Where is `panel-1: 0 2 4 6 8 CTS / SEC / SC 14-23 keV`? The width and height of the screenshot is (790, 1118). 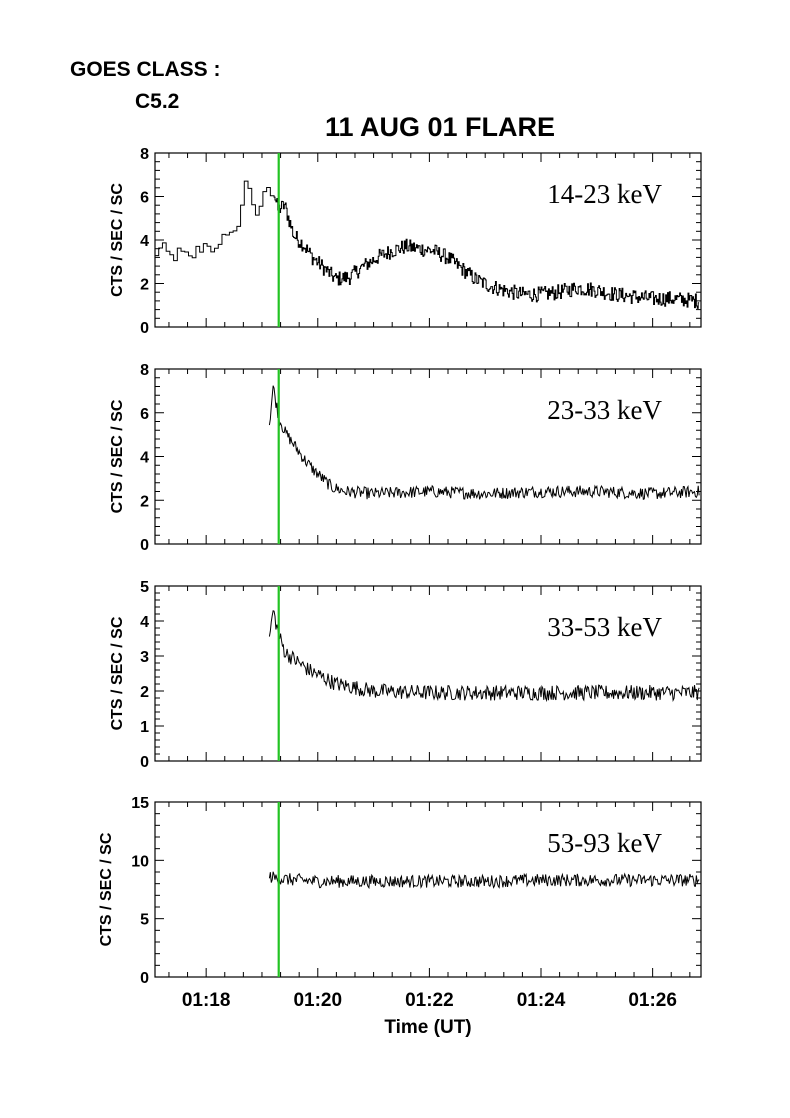
panel-1: 0 2 4 6 8 CTS / SEC / SC 14-23 keV is located at coordinates (405, 241).